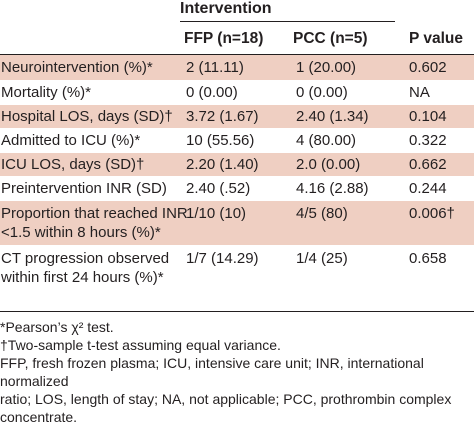  Describe the element at coordinates (222, 258) in the screenshot. I see `ffp-value: 1/7 (14.29)` at that location.